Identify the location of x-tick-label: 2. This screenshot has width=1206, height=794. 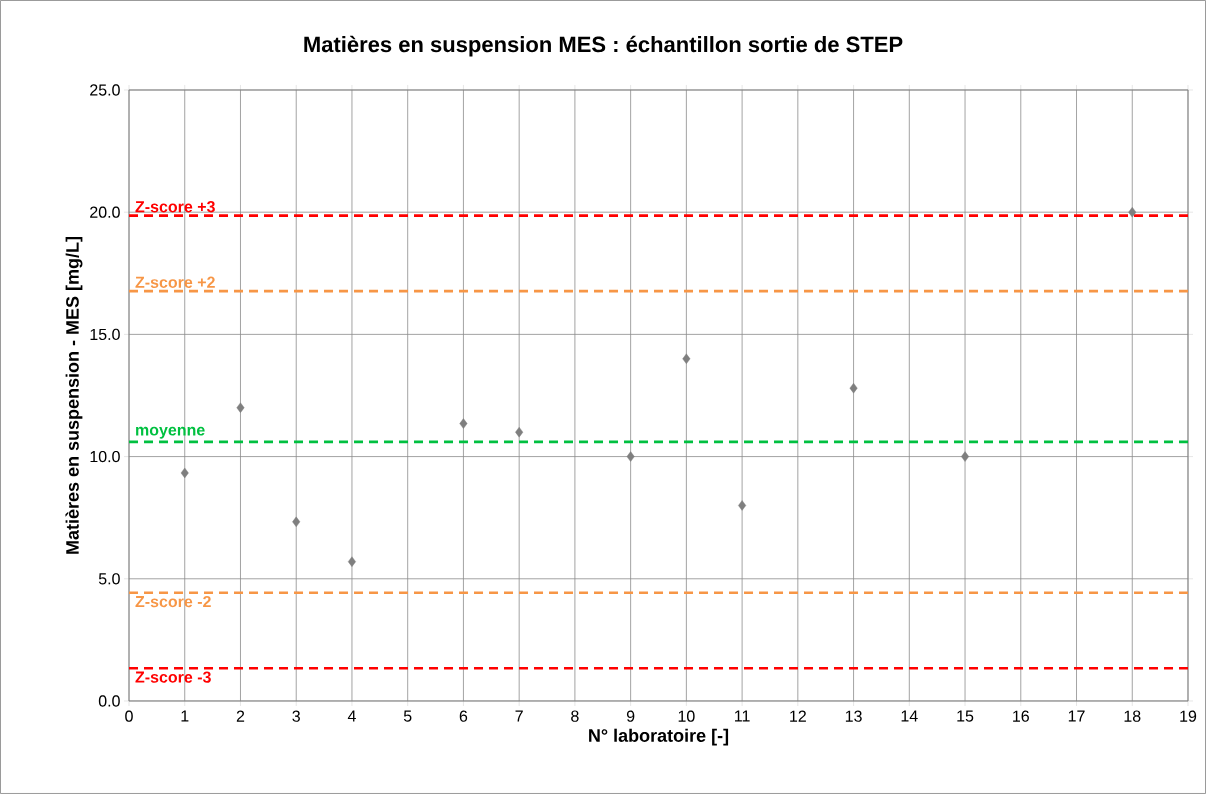
(240, 716).